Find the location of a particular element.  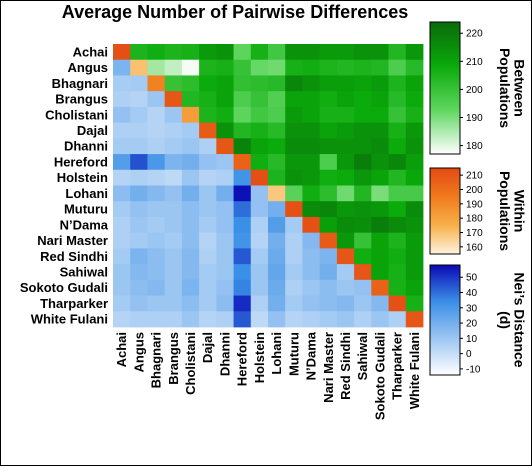

nei-cell: Sahiwal / Brangus: 10 is located at coordinates (173, 272).